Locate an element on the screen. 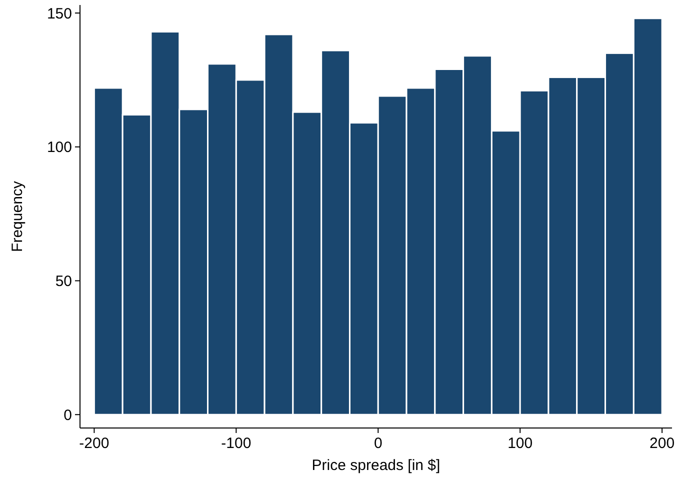 This screenshot has width=680, height=478. y-tick-label: 0 is located at coordinates (68, 415).